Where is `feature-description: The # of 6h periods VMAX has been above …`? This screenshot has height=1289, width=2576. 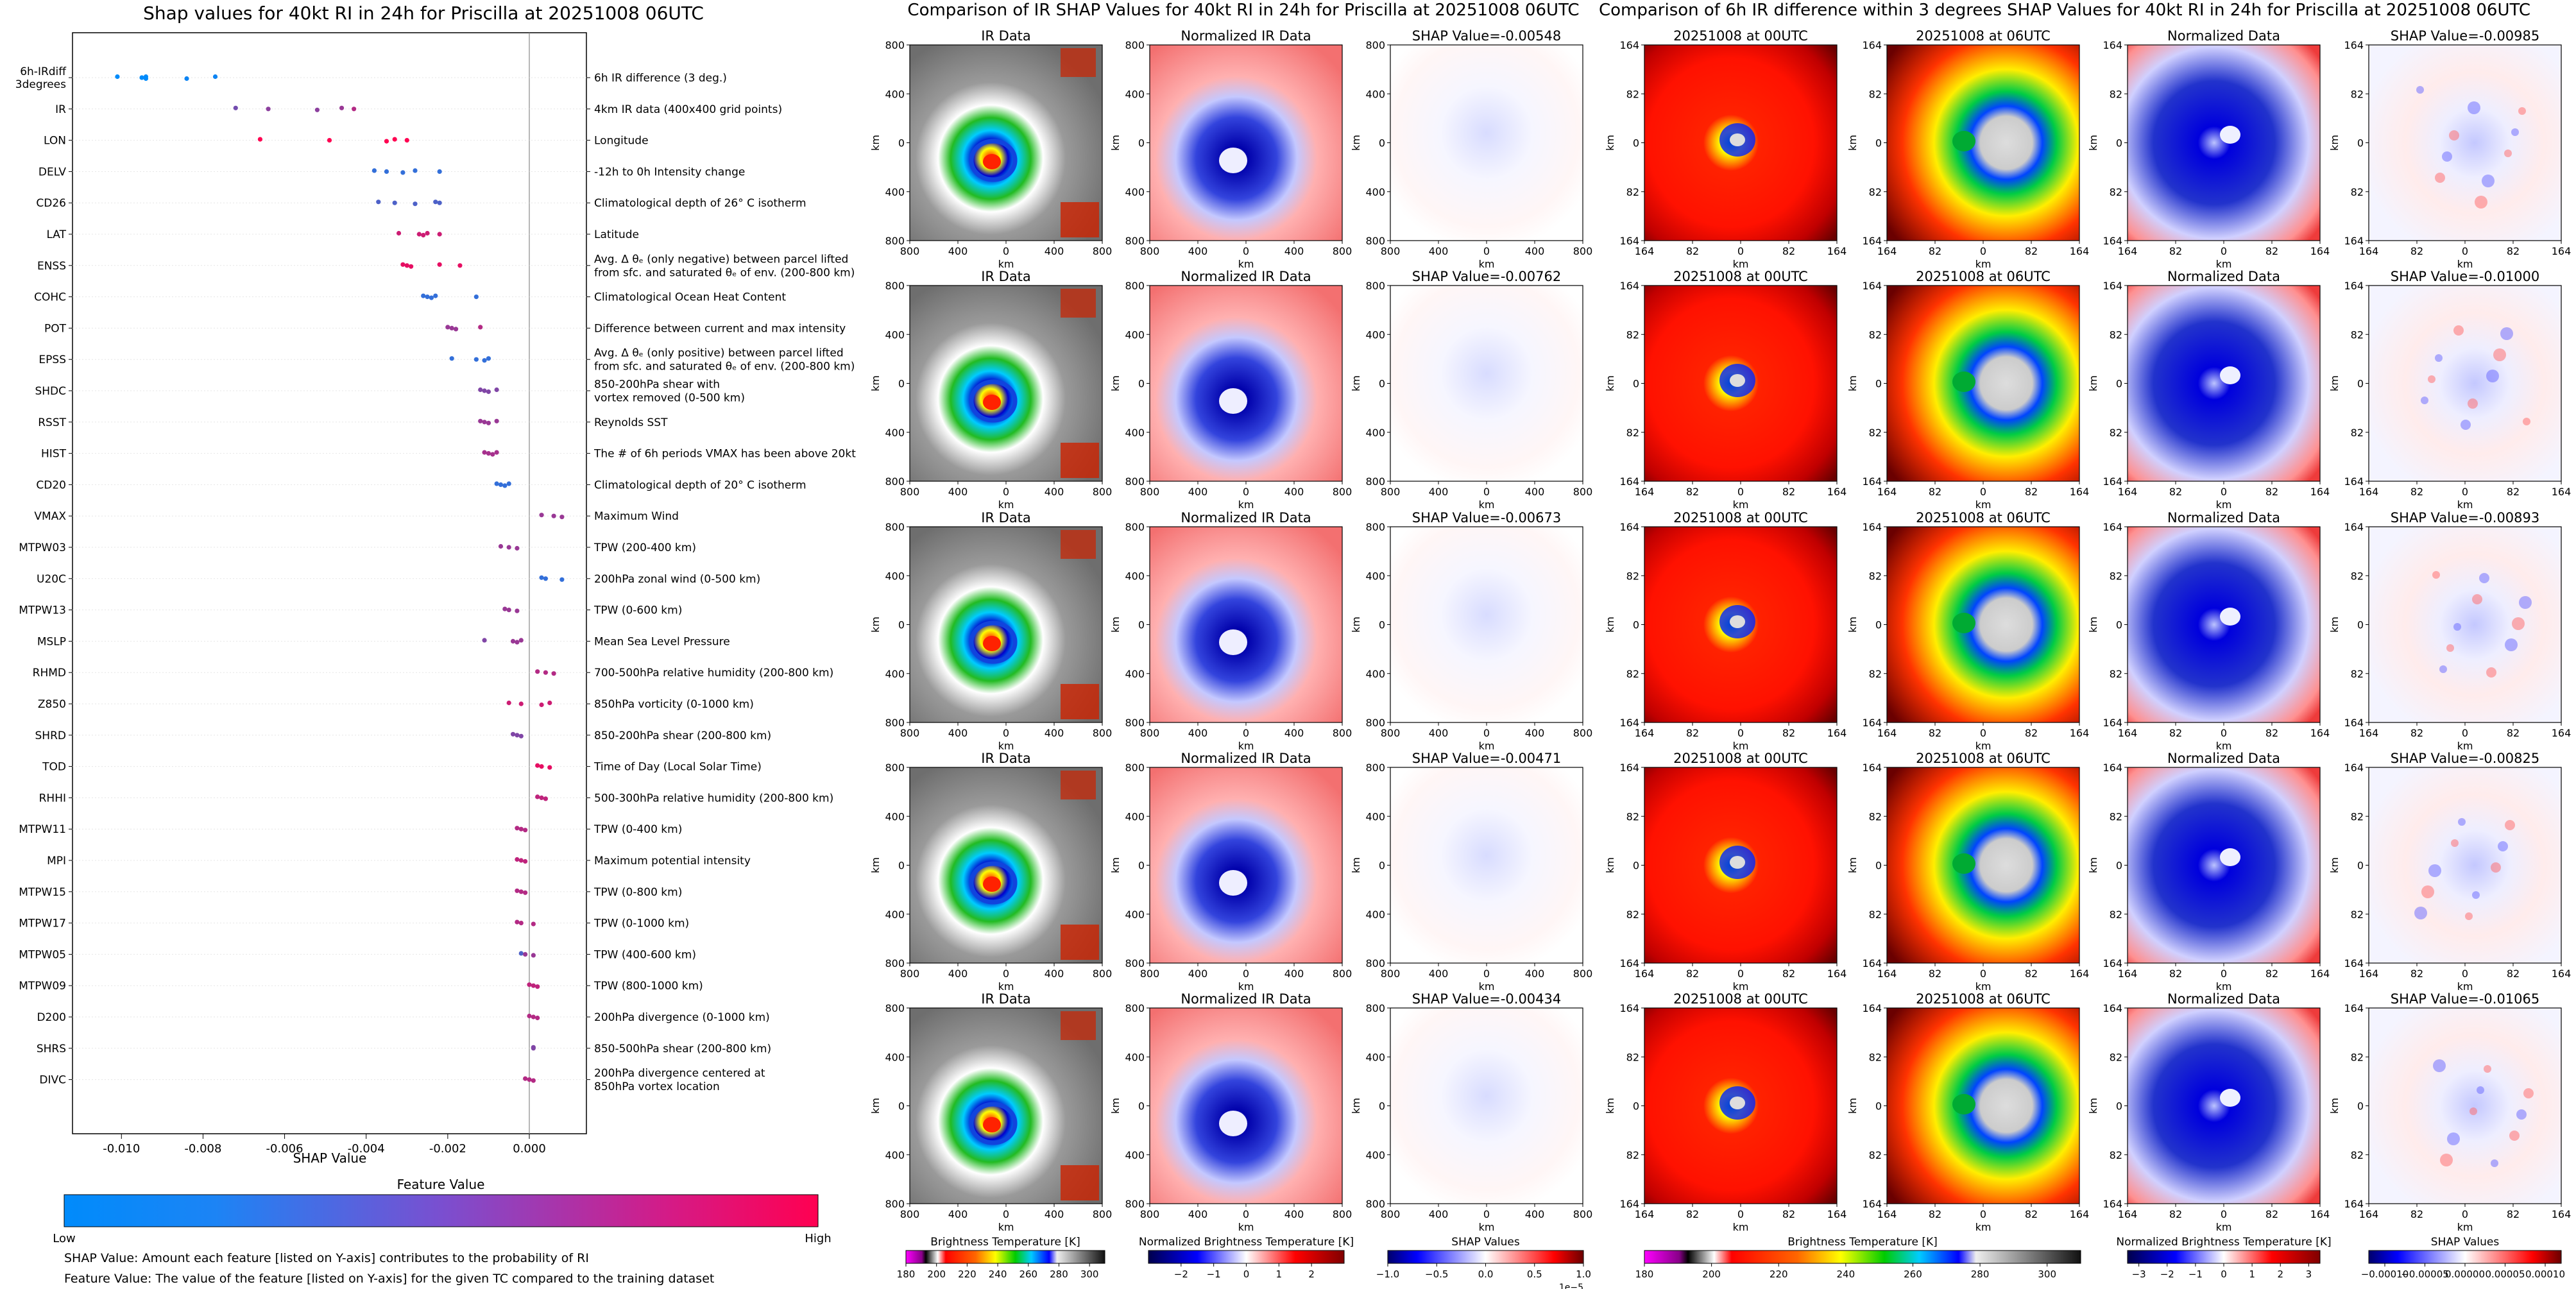 feature-description: The # of 6h periods VMAX has been above … is located at coordinates (724, 455).